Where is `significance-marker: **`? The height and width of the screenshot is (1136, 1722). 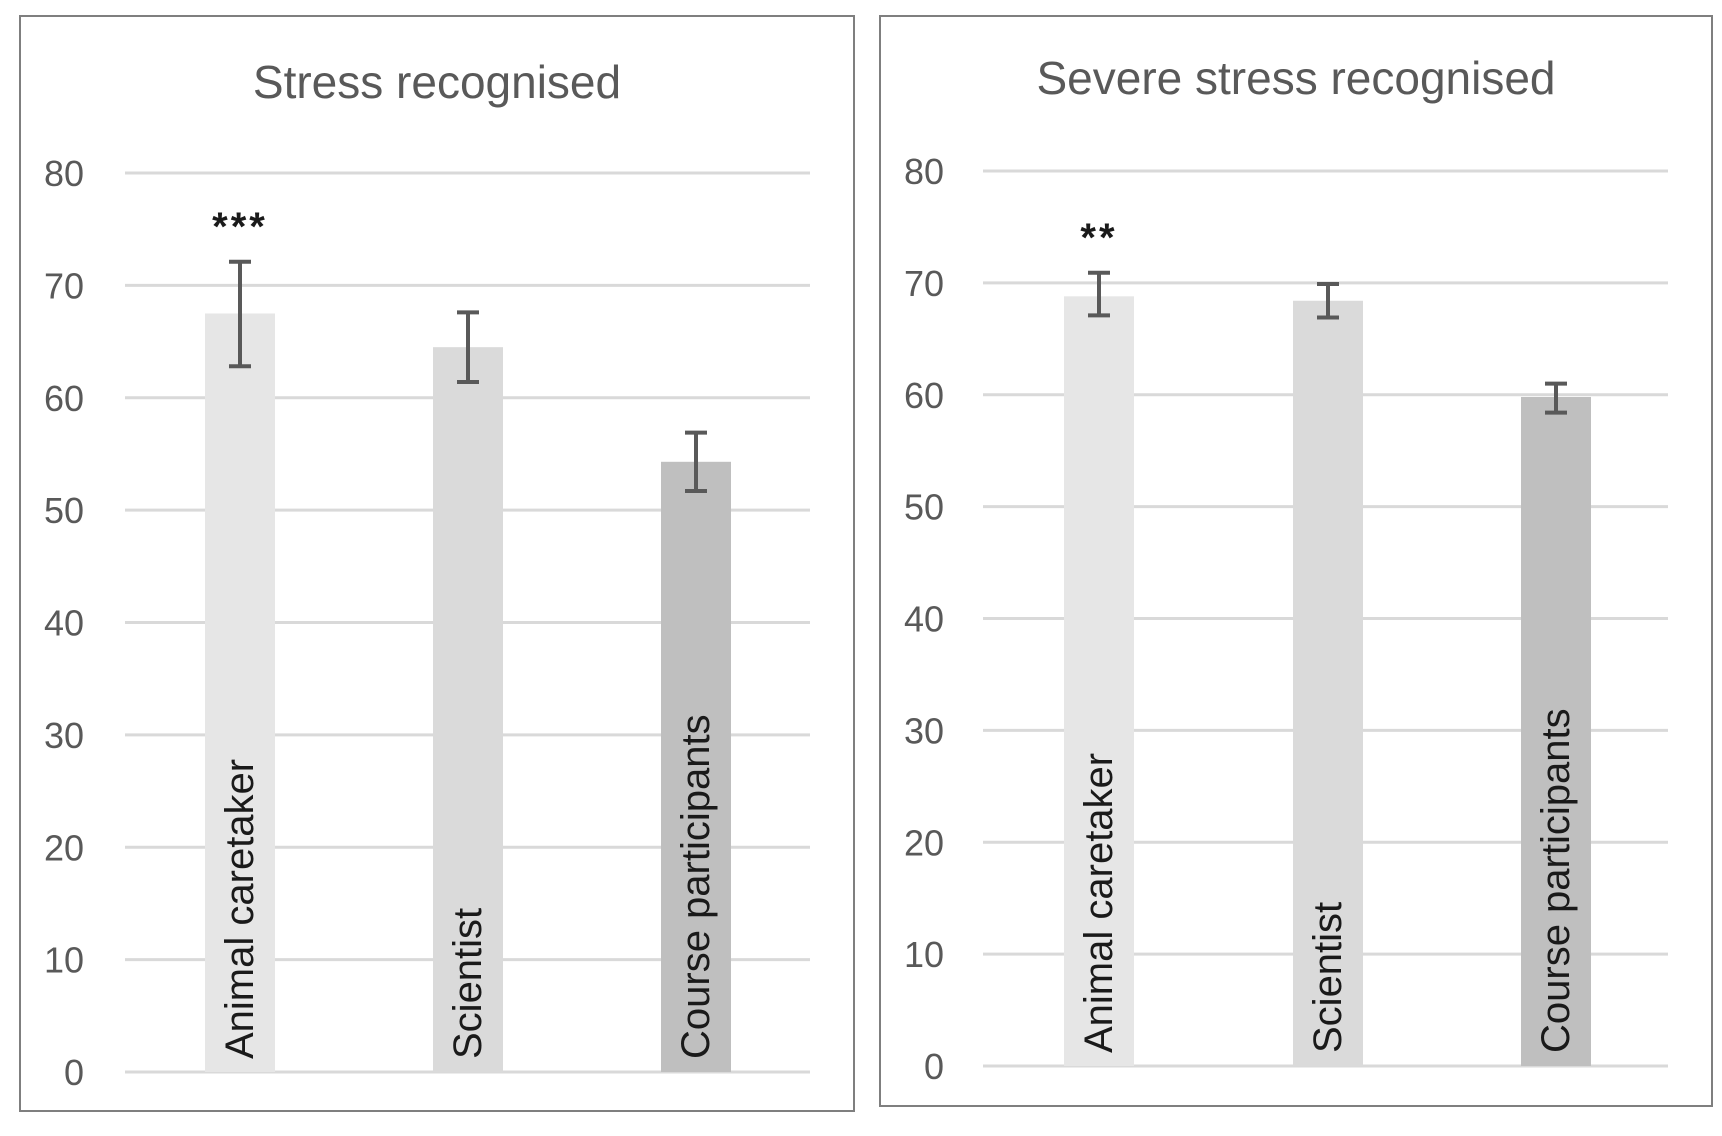 significance-marker: ** is located at coordinates (1098, 238).